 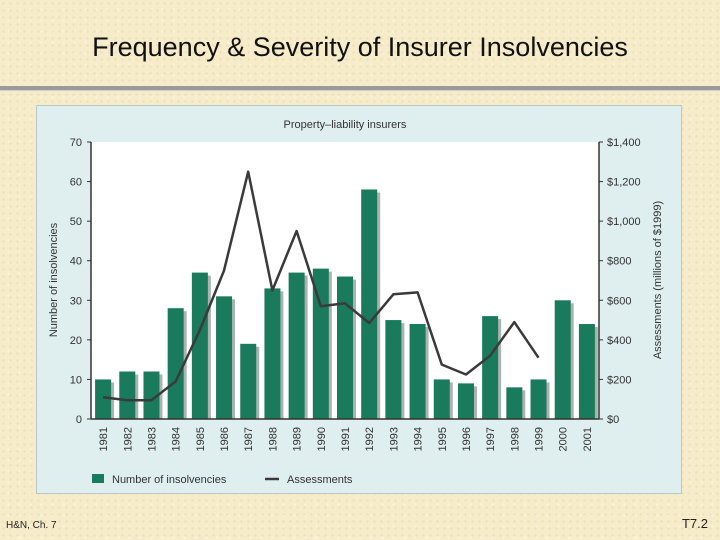 What do you see at coordinates (225, 439) in the screenshot?
I see `x-tick-label: 1986` at bounding box center [225, 439].